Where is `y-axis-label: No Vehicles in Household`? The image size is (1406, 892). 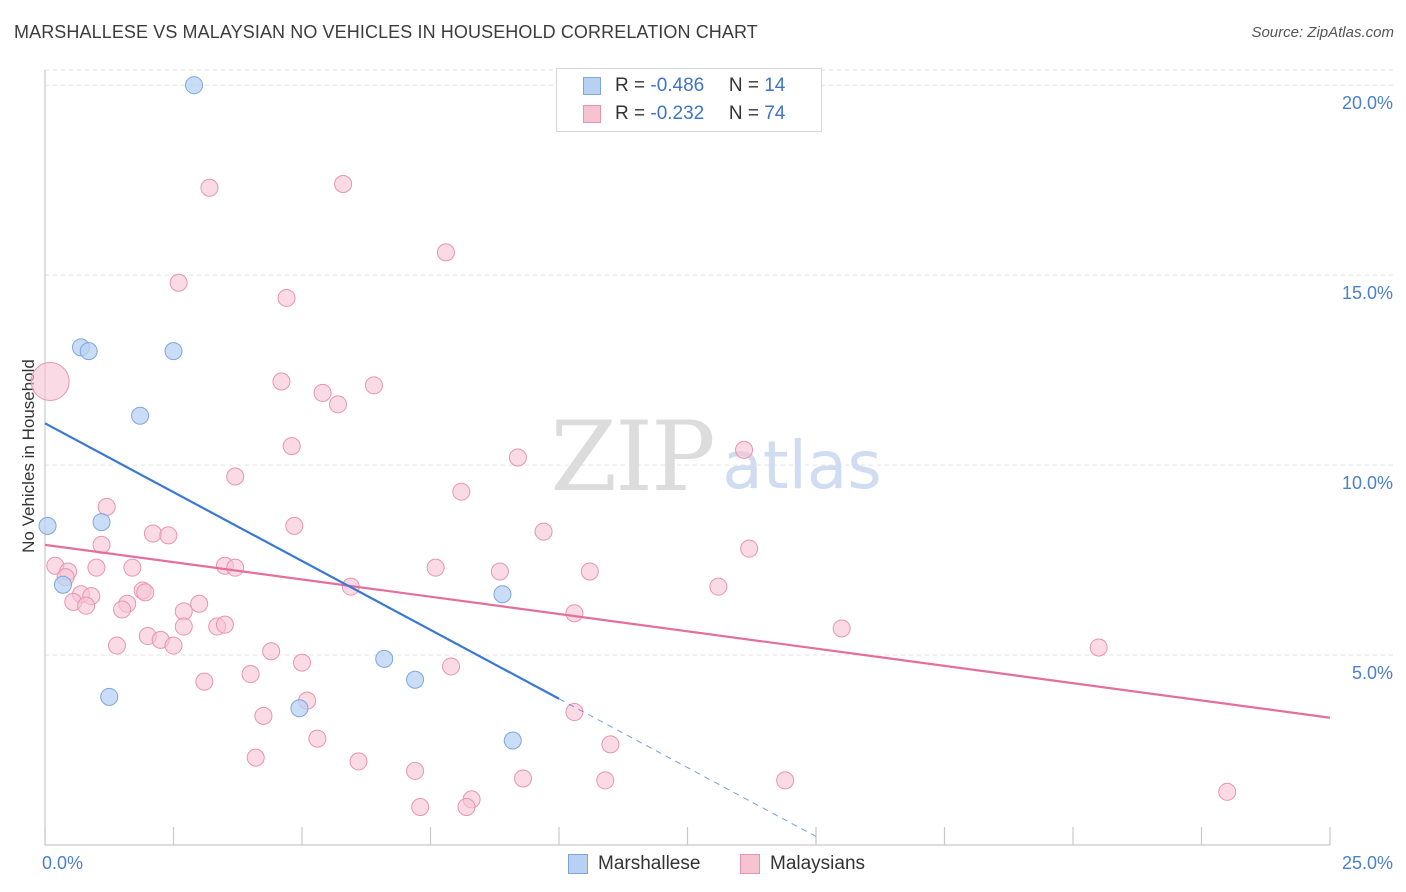 y-axis-label: No Vehicles in Household is located at coordinates (28, 456).